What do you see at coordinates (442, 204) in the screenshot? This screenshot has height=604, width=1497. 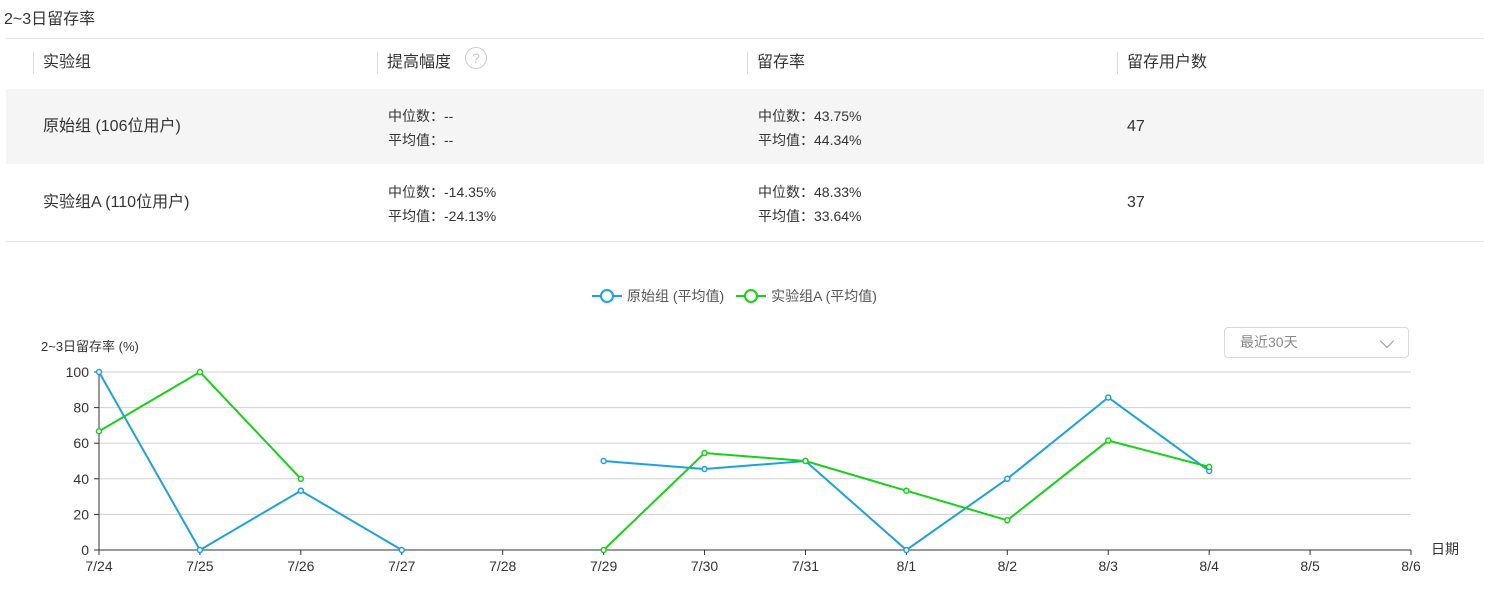 I see `lift-cell: 中位数：-14.35% 平均值：-24.13%` at bounding box center [442, 204].